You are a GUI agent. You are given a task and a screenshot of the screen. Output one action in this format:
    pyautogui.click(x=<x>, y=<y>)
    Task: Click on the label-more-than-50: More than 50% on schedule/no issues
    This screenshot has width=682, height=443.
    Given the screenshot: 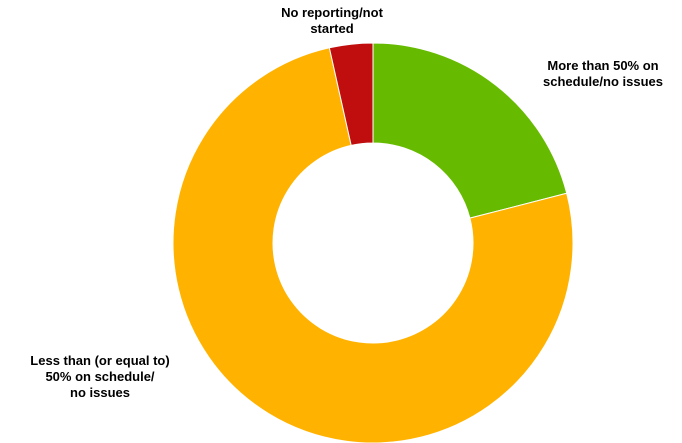 What is the action you would take?
    pyautogui.click(x=603, y=73)
    